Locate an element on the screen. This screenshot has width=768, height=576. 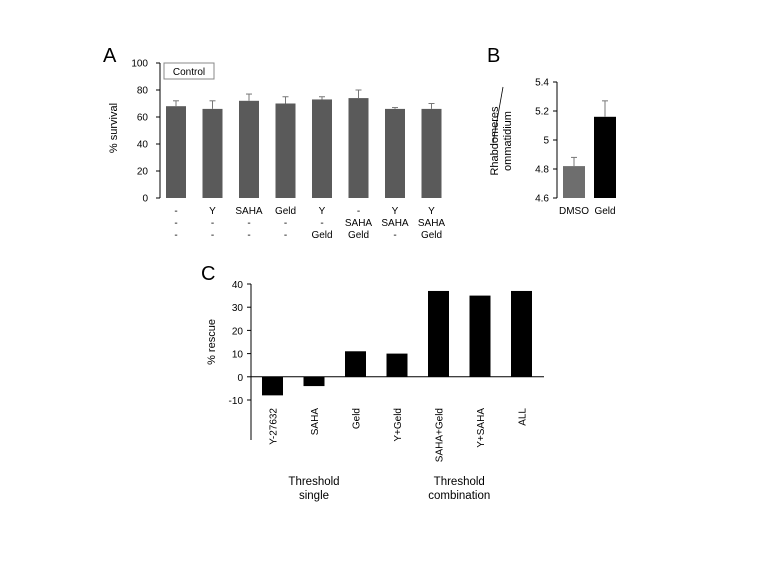
panel-c-x-label: SAHA is located at coordinates (315, 422).